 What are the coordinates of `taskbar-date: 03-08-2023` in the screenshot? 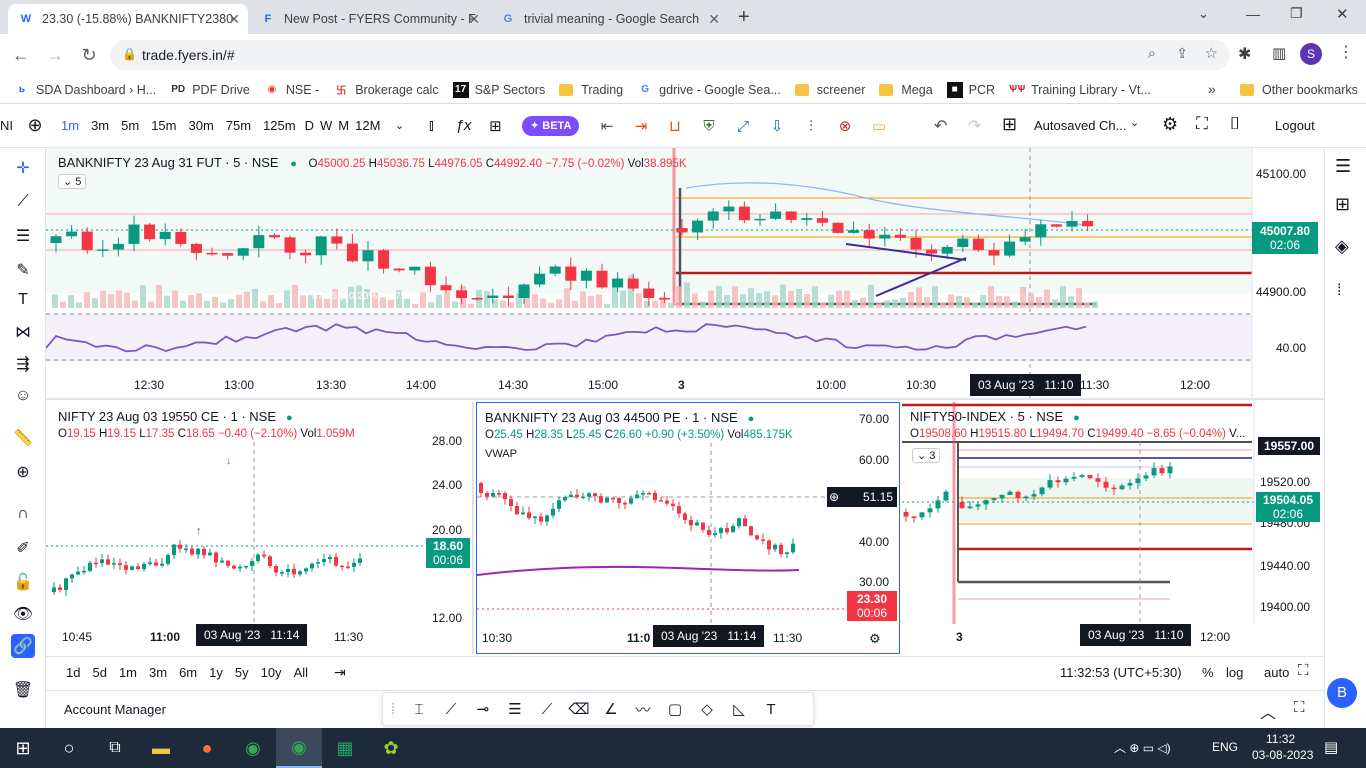 It's located at (1283, 755).